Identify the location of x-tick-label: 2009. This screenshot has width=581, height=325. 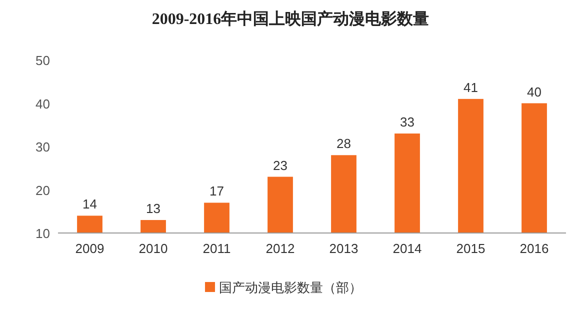
(89, 248).